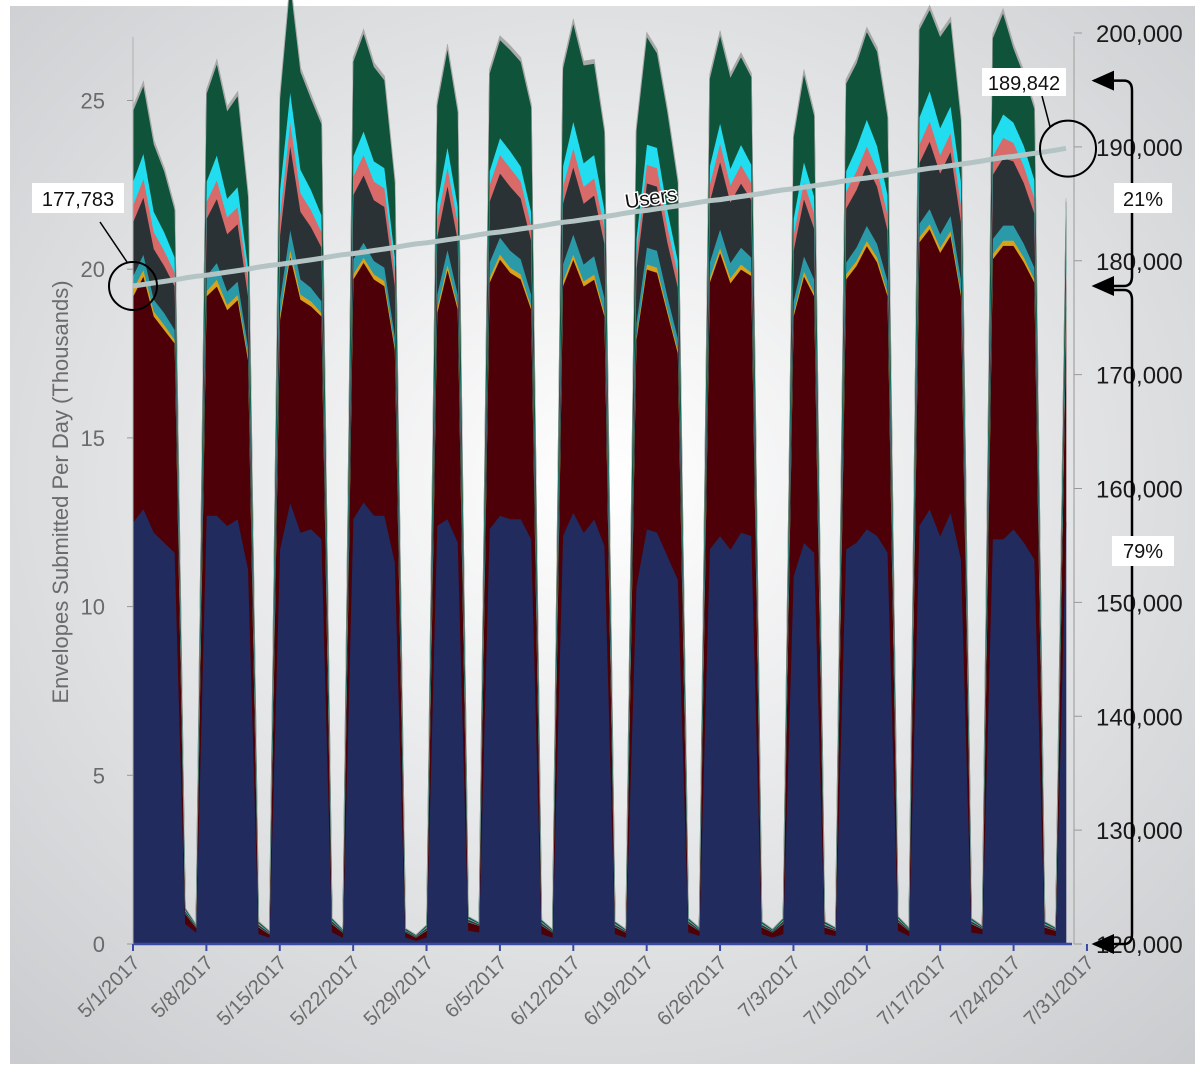 The image size is (1195, 1072). I want to click on end-value-label: 189,842, so click(1024, 84).